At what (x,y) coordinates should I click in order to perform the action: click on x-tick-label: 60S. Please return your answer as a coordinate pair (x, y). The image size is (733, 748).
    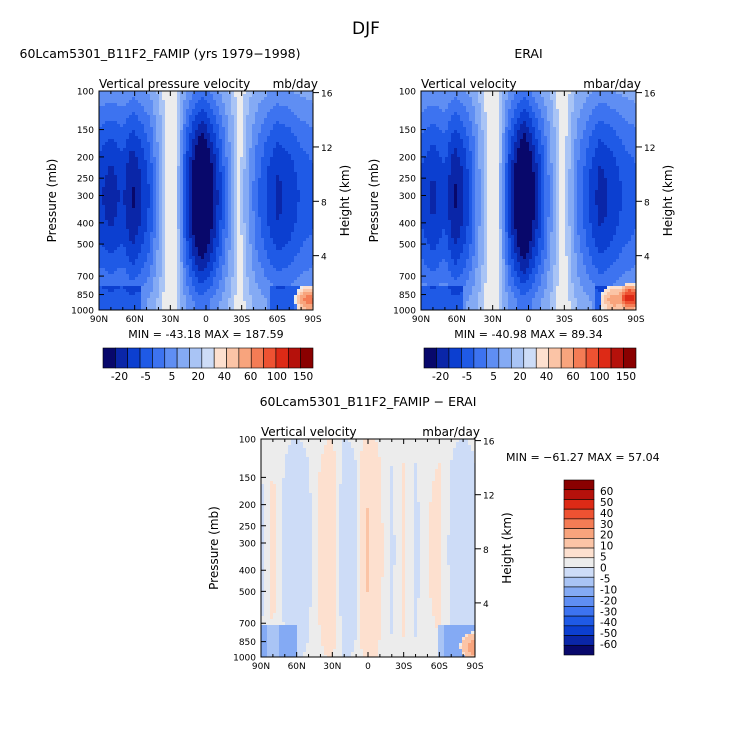
    Looking at the image, I should click on (600, 320).